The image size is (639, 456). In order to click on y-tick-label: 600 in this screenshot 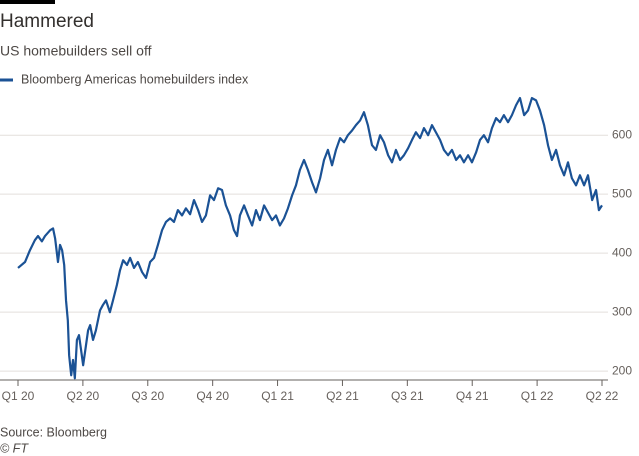, I will do `click(622, 134)`.